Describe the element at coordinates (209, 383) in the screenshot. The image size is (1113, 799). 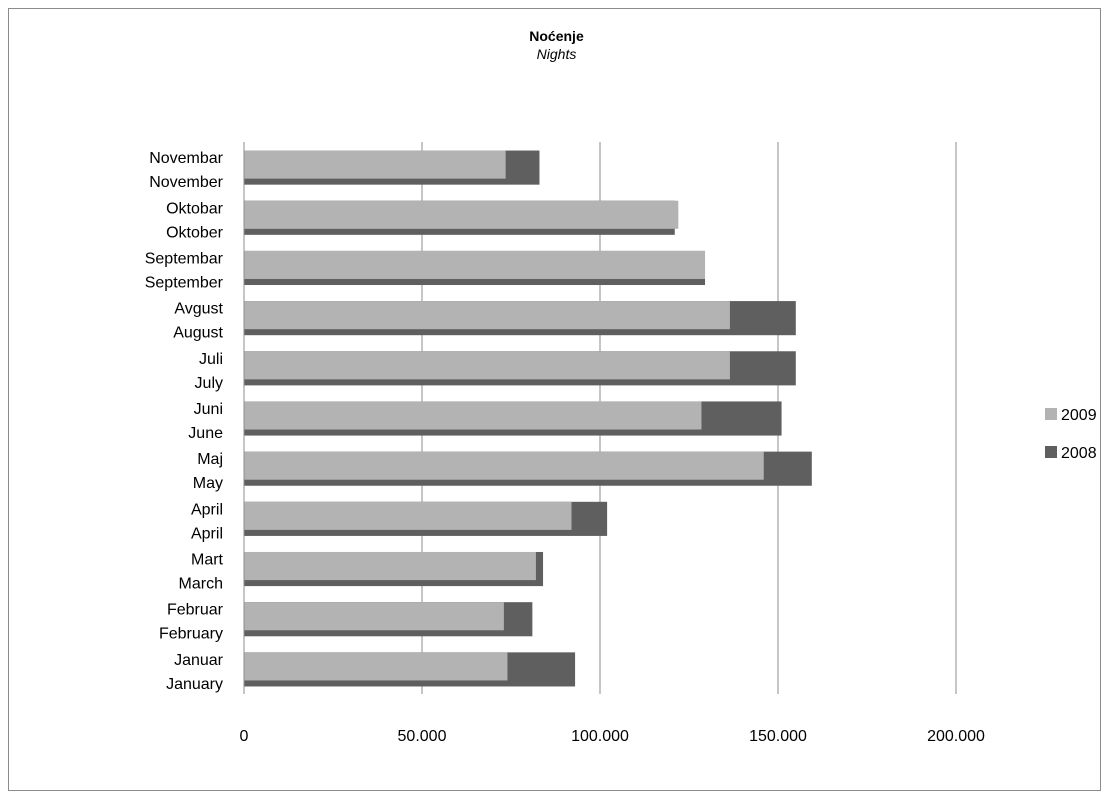
I see `category-label-english: July` at that location.